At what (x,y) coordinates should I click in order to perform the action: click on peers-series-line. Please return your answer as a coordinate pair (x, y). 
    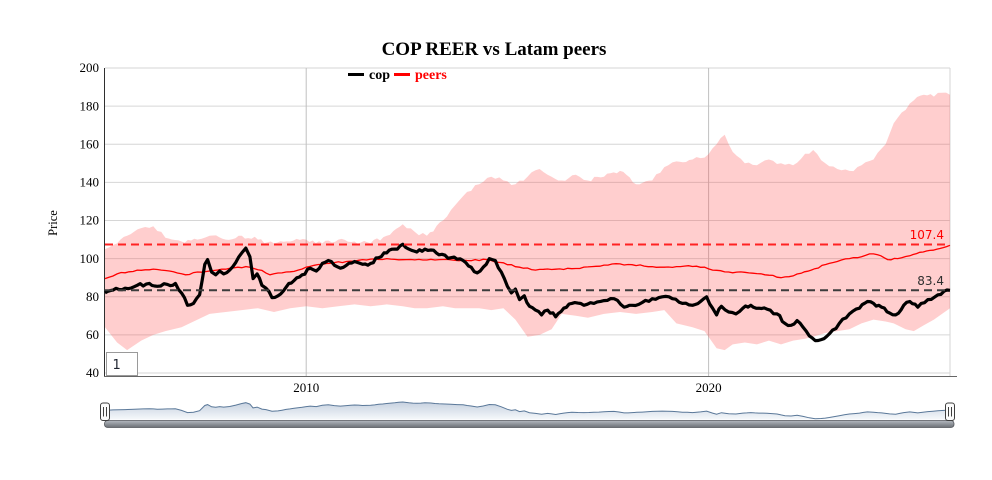
    Looking at the image, I should click on (527, 262).